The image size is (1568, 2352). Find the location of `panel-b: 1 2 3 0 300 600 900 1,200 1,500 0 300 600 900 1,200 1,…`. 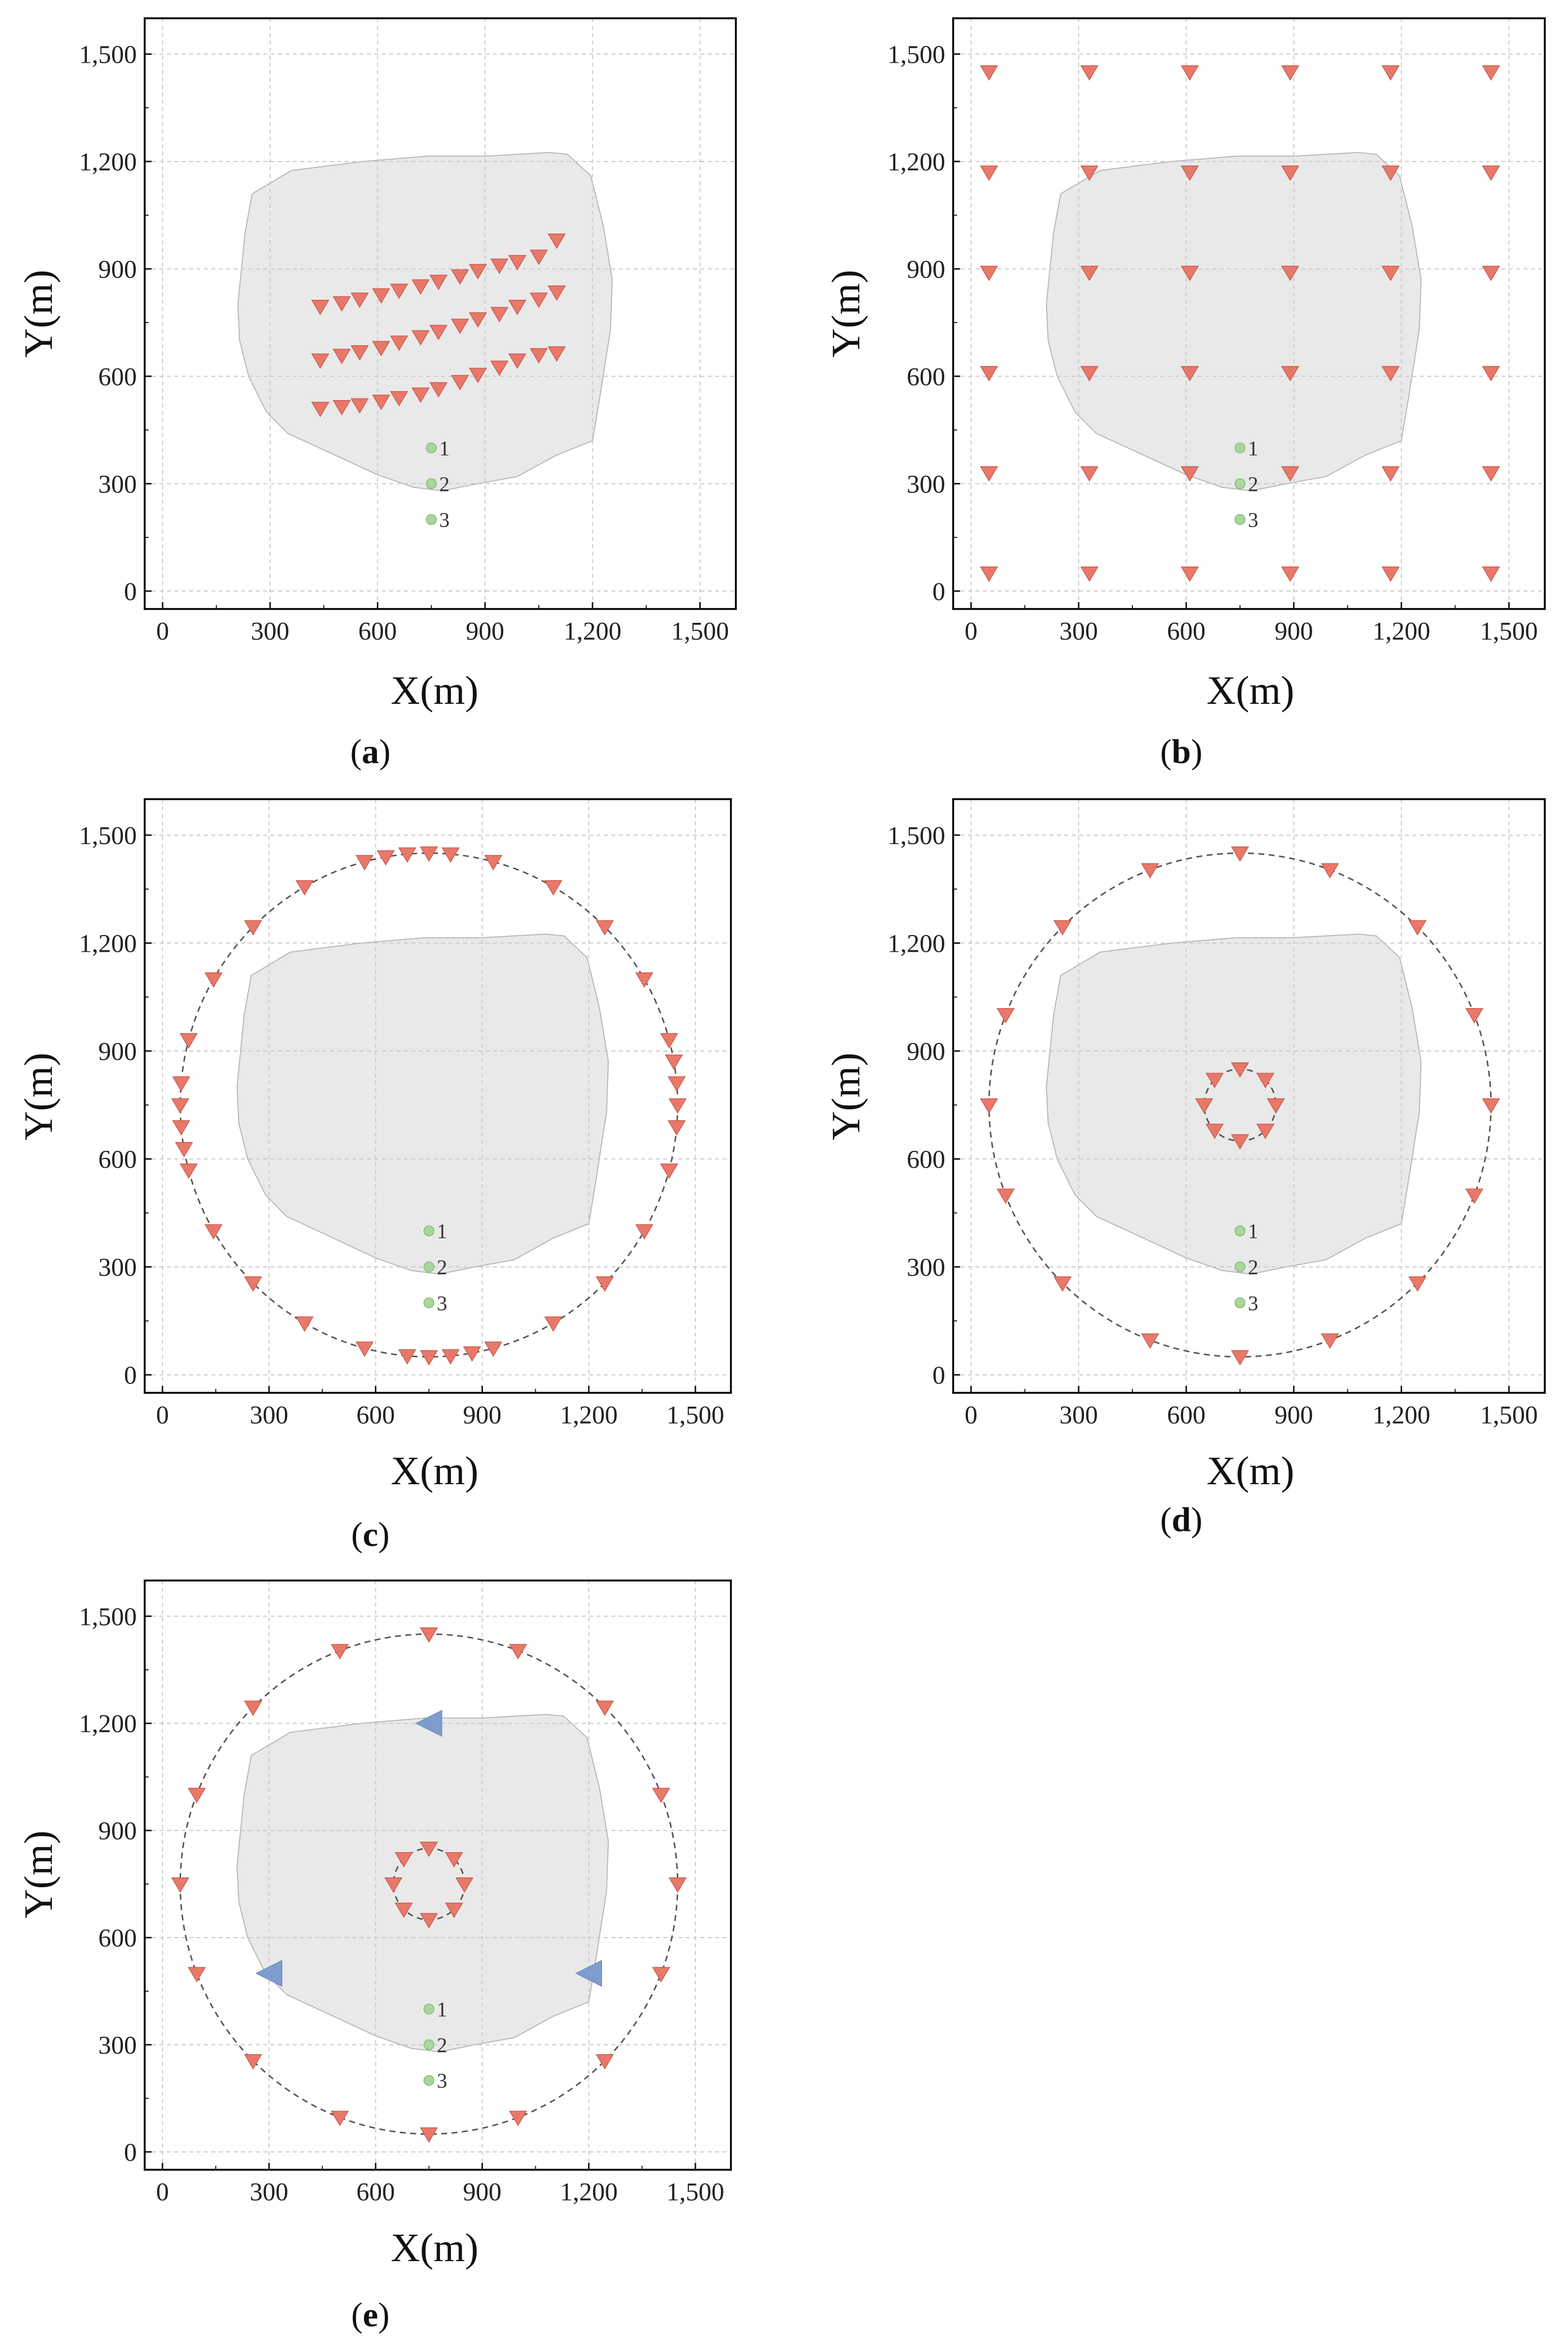

panel-b: 1 2 3 0 300 600 900 1,200 1,500 0 300 600 900 1,200 1,… is located at coordinates (1185, 394).